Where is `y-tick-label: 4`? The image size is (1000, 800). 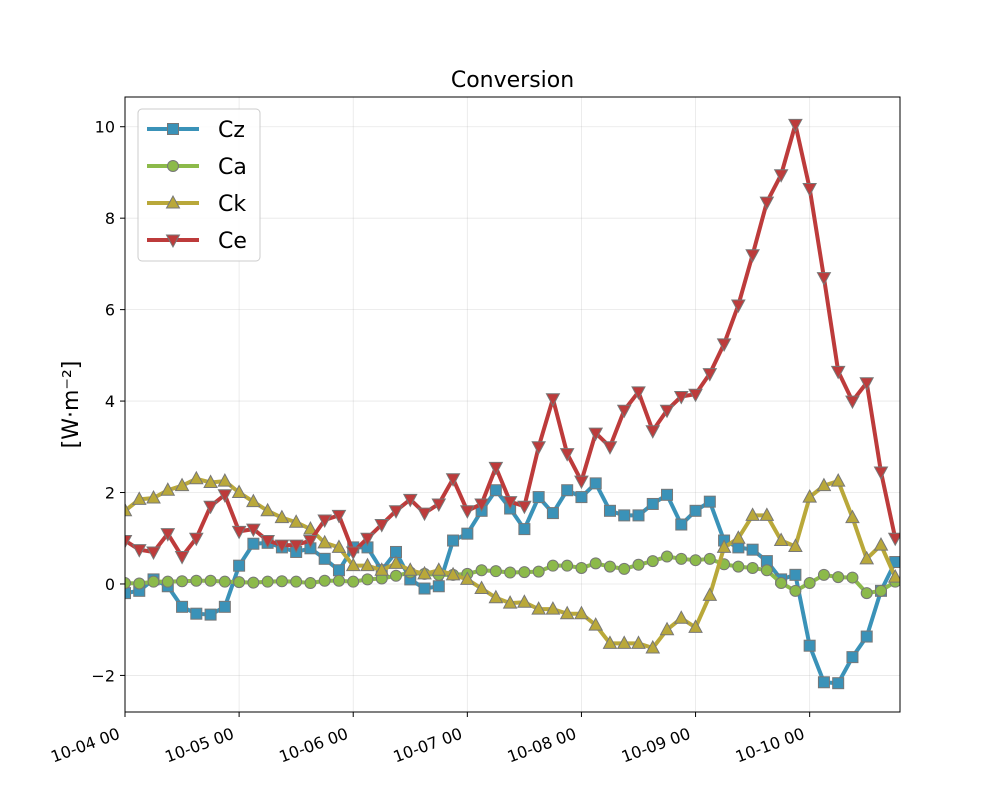
y-tick-label: 4 is located at coordinates (110, 401).